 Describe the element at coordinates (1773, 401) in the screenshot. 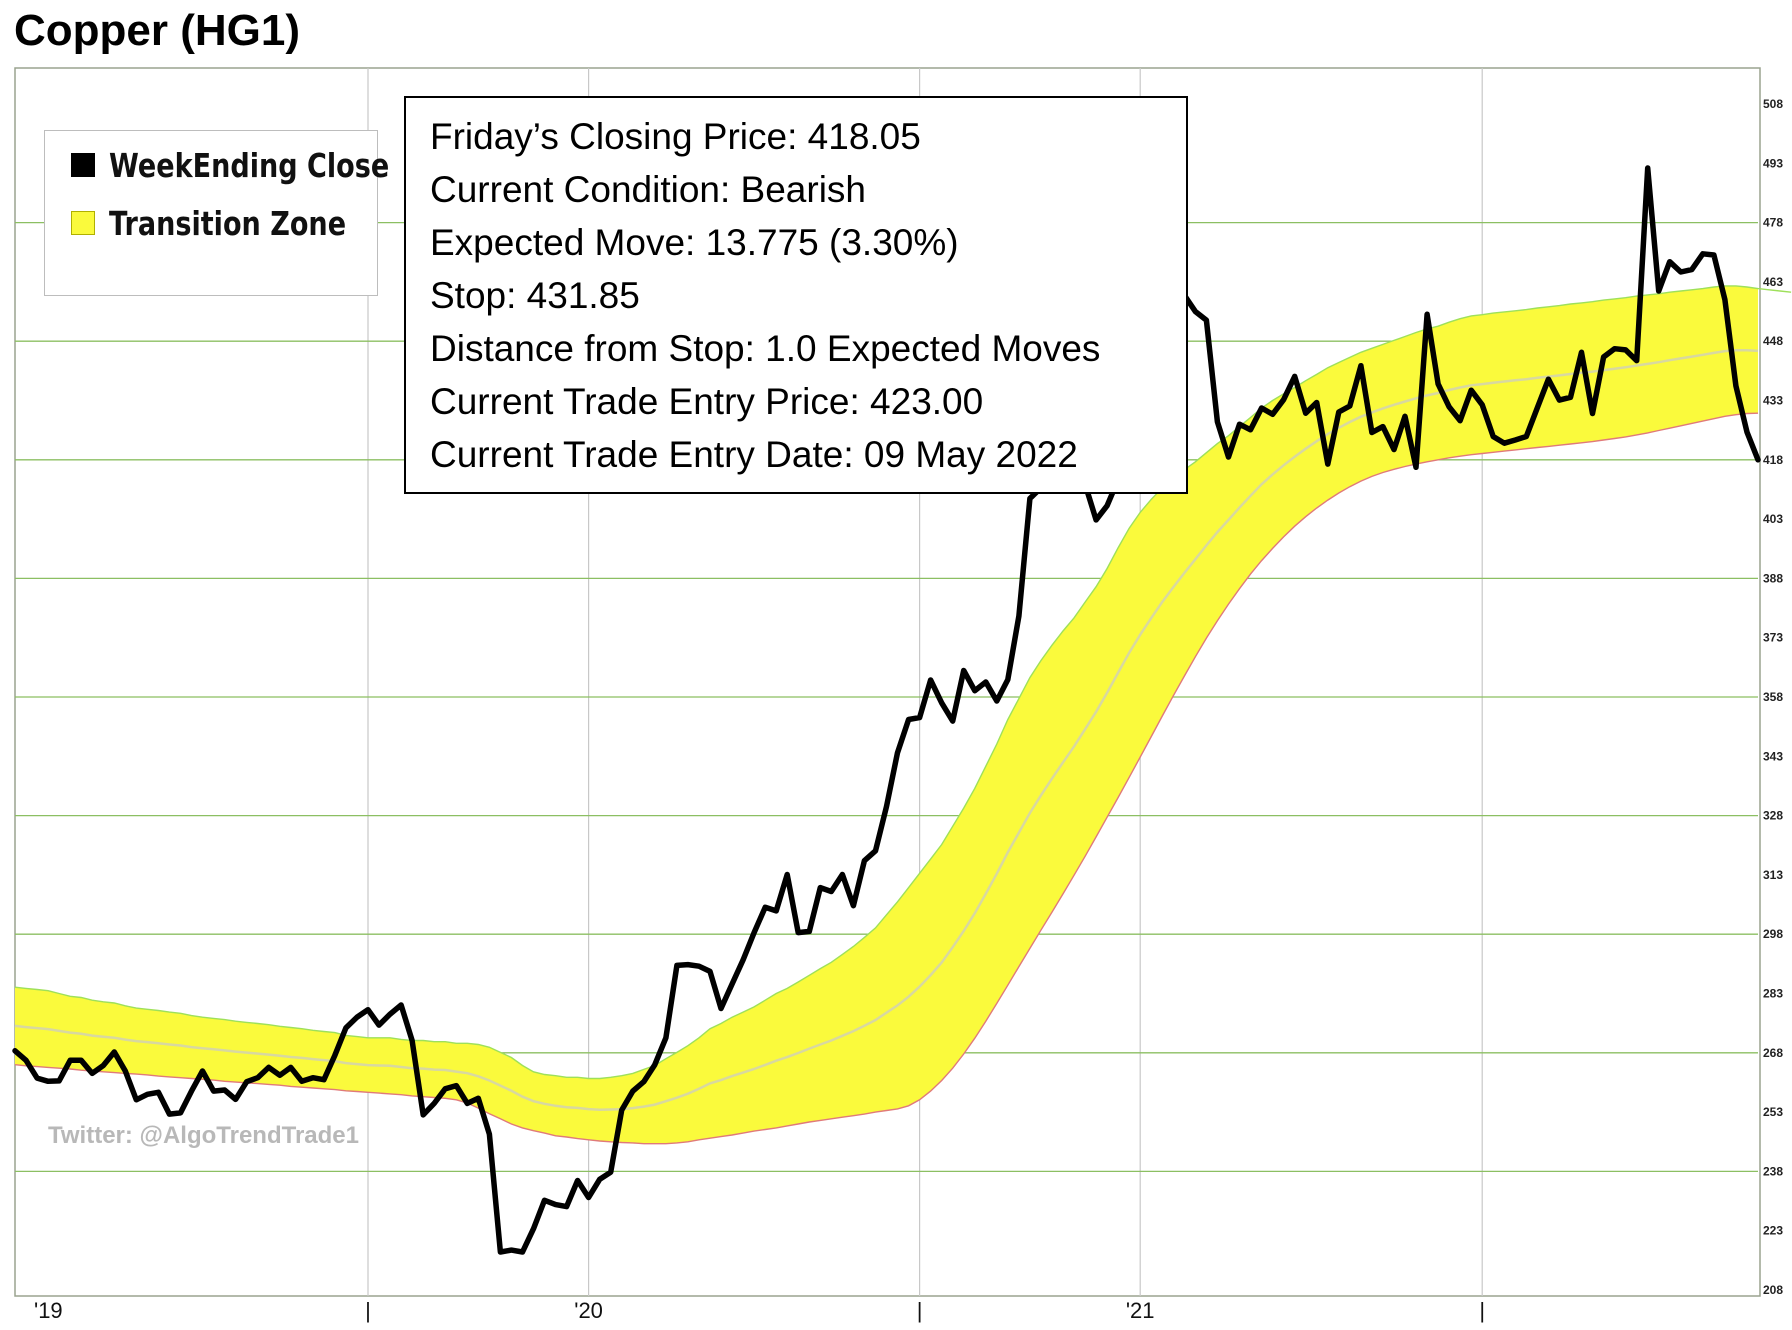

I see `y-tick-label: 433` at that location.